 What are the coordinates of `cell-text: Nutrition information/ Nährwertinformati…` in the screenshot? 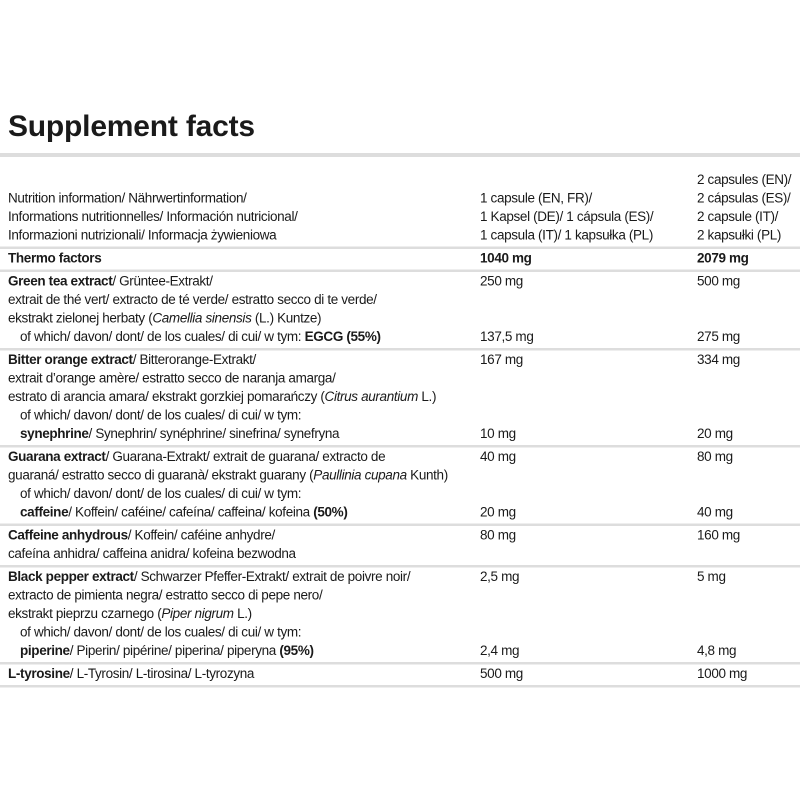 It's located at (127, 197).